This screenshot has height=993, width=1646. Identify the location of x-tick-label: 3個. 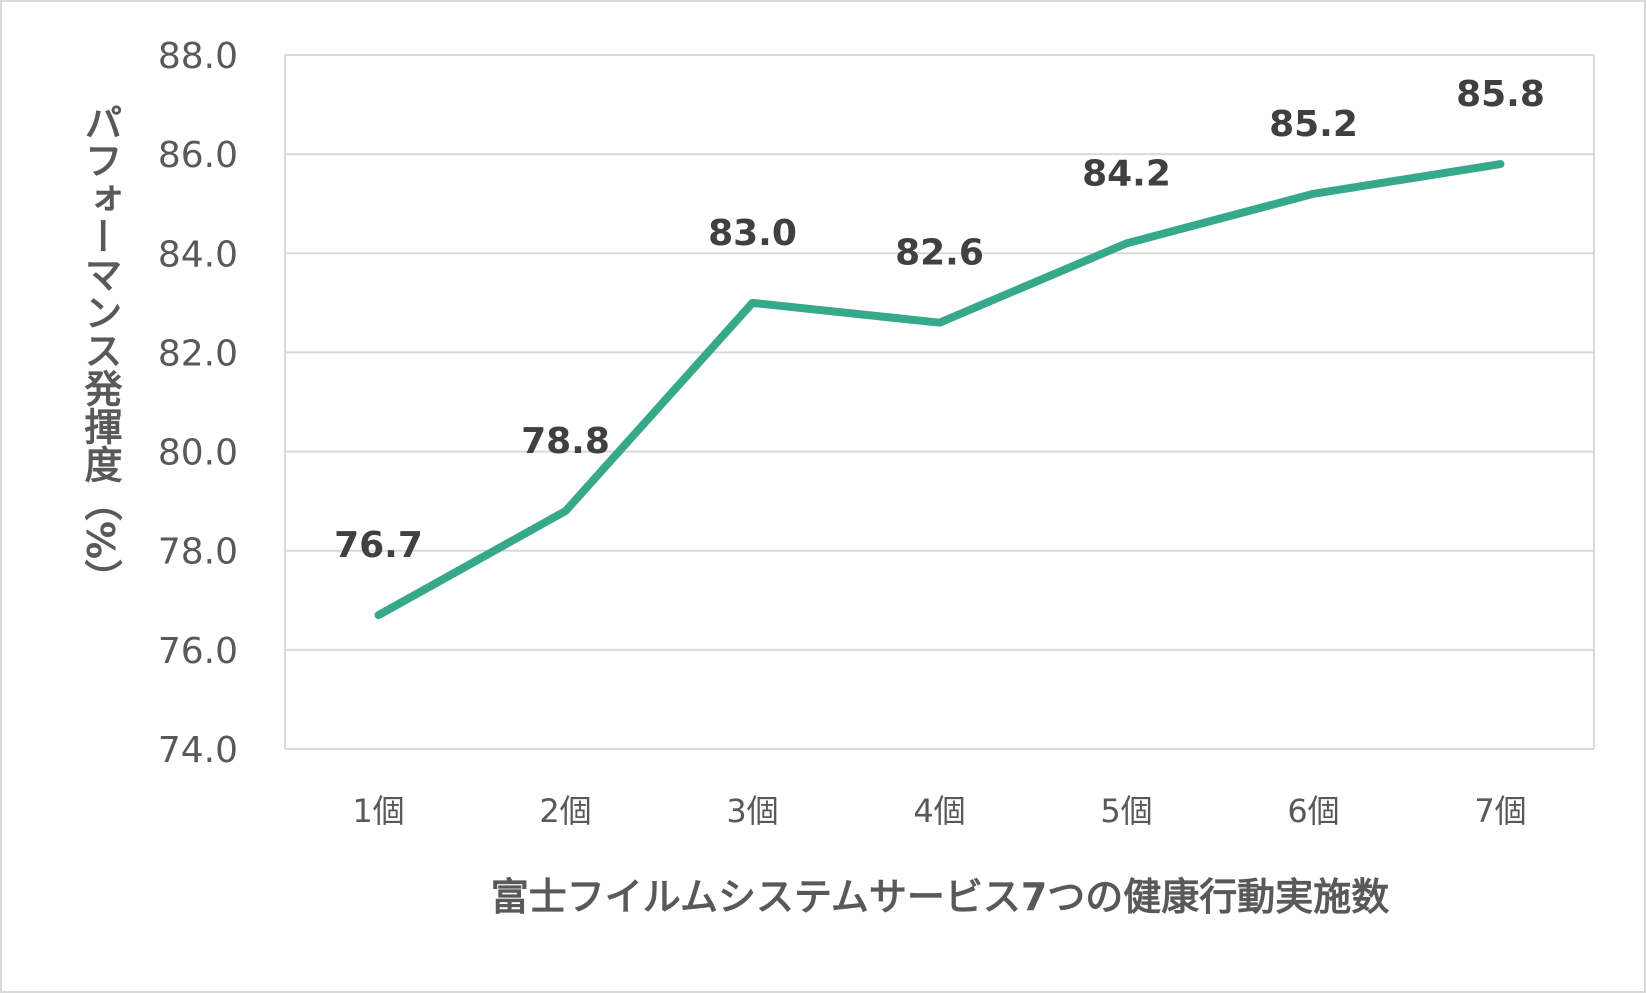
(752, 811).